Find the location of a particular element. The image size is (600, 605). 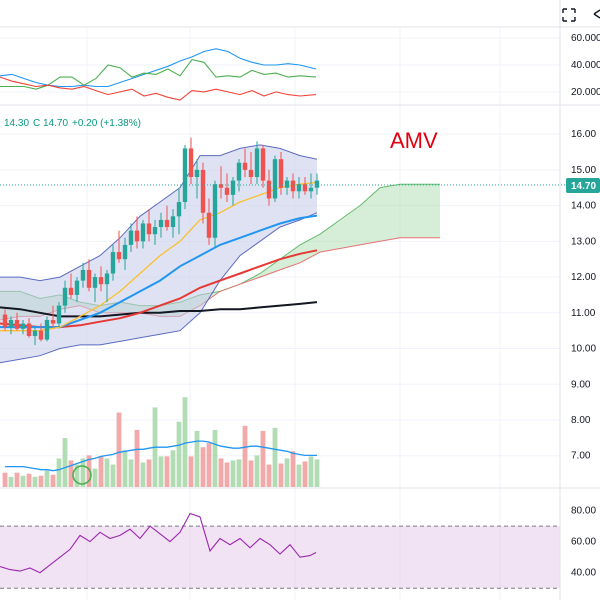

price-tick-label: 8.00 is located at coordinates (581, 420).